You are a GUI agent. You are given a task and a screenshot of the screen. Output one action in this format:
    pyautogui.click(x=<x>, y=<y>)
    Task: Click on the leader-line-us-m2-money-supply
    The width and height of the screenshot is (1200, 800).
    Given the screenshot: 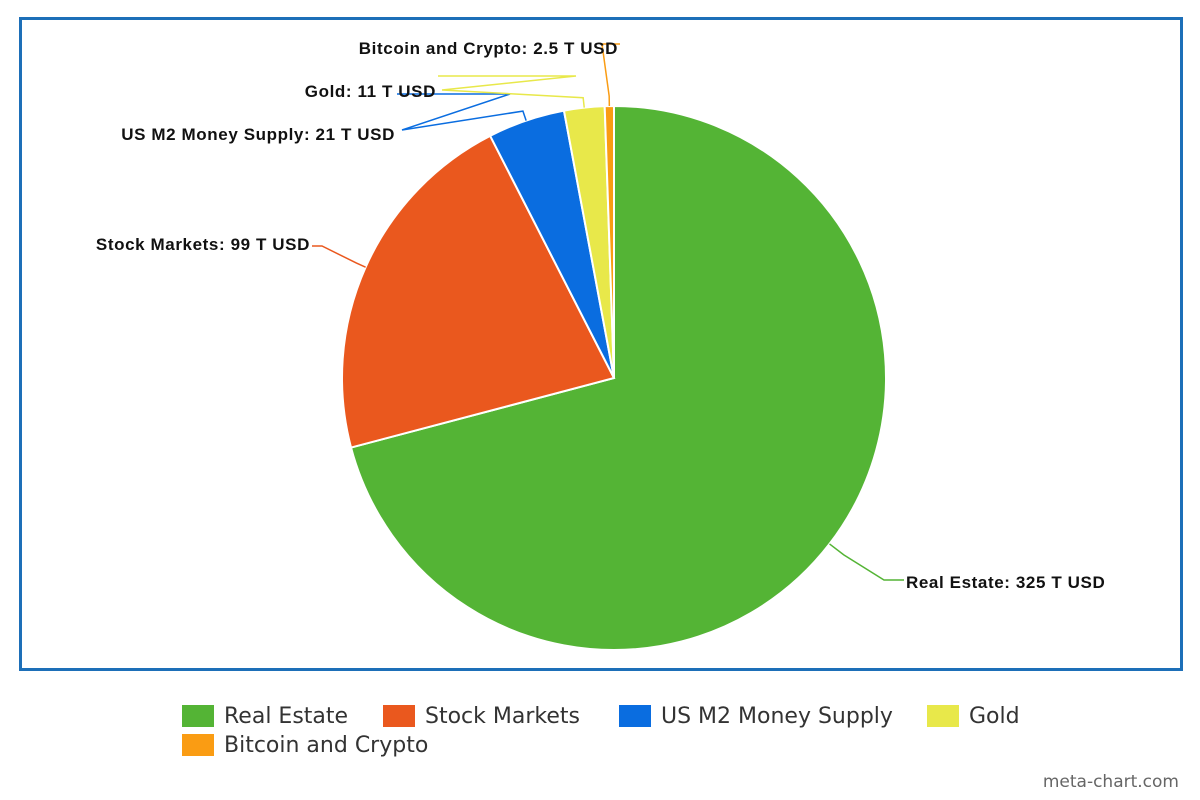 What is the action you would take?
    pyautogui.click(x=462, y=112)
    